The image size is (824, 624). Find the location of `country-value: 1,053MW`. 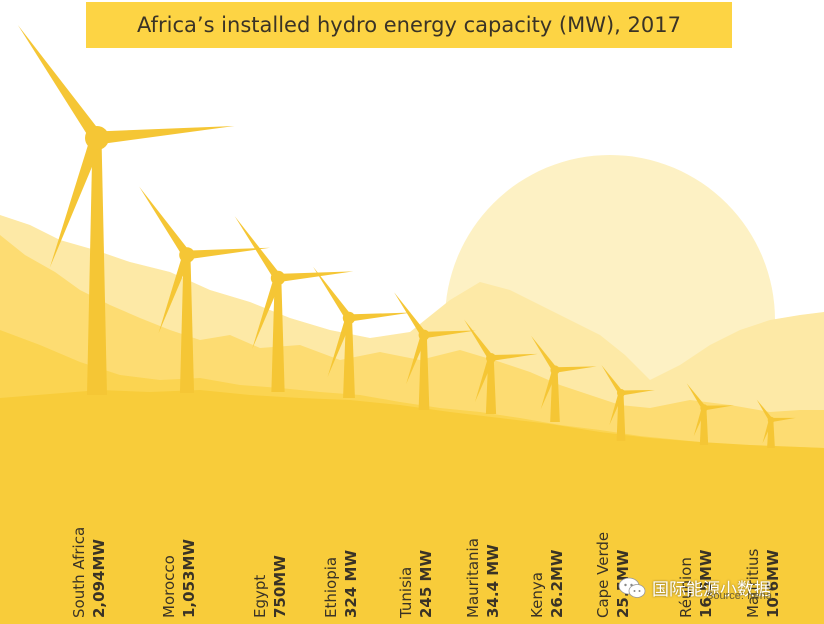

country-value: 1,053MW is located at coordinates (189, 578).